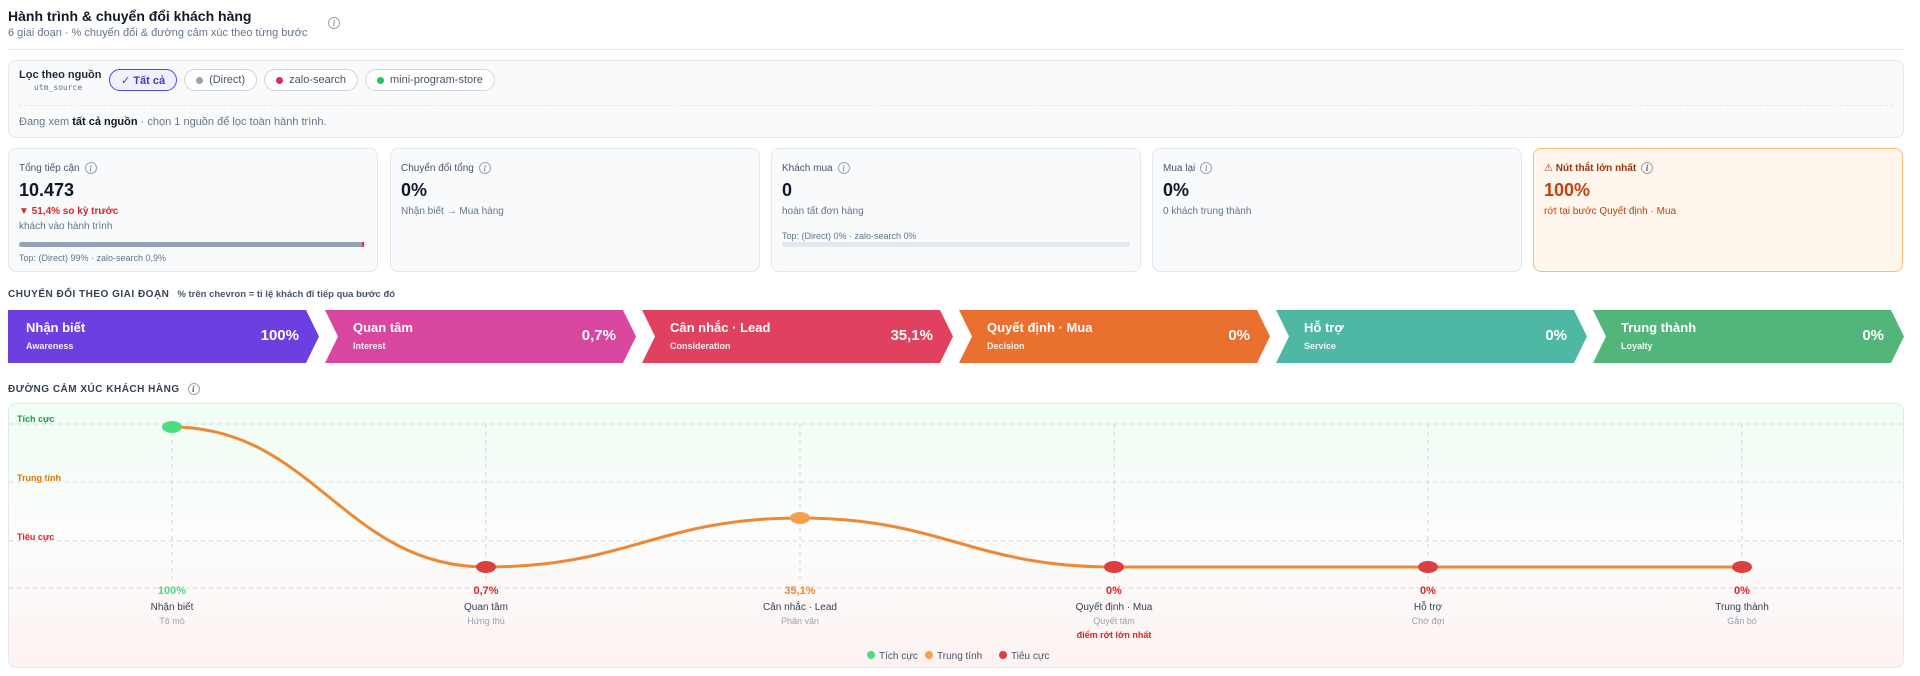  I want to click on kpi-label-text: Khách mua, so click(807, 168).